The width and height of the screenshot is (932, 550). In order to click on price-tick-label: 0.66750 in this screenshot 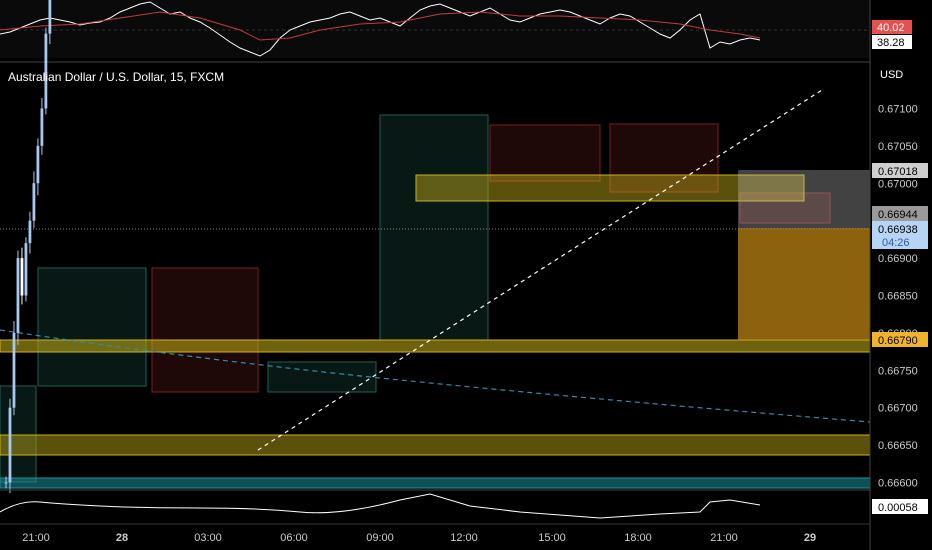, I will do `click(898, 371)`.